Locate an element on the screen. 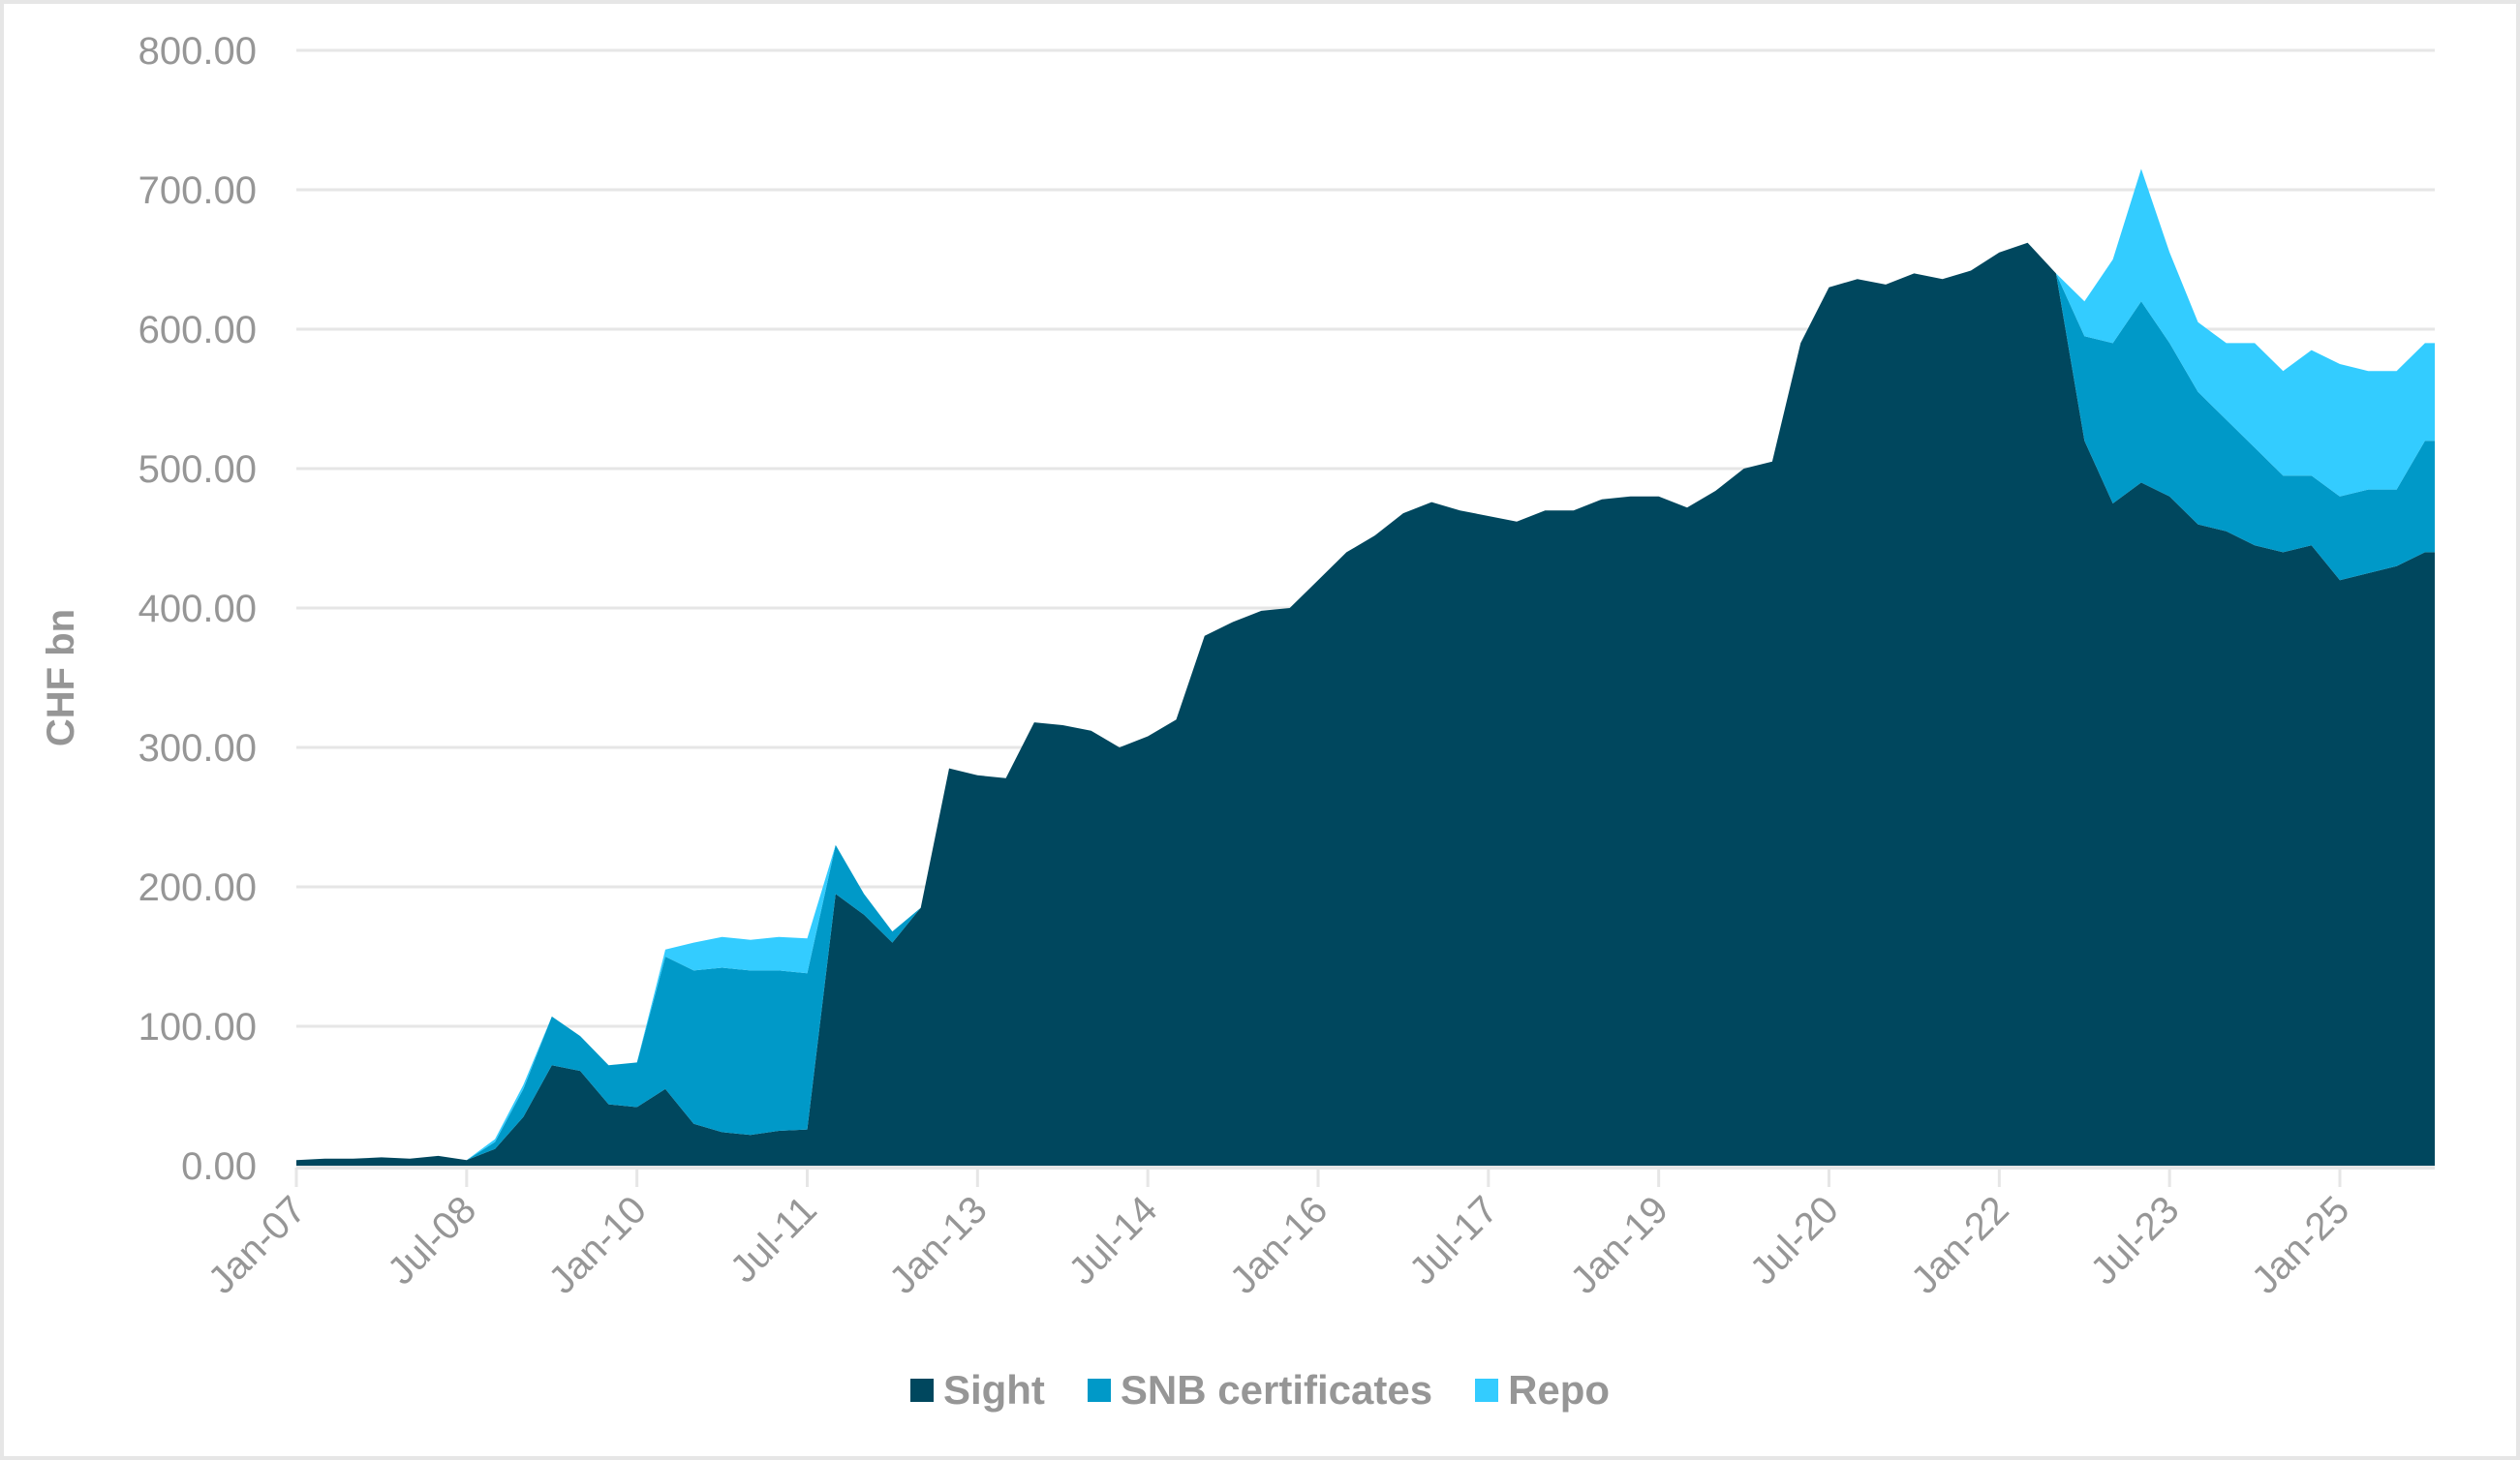 Image resolution: width=2520 pixels, height=1460 pixels. legend: Sight SNB certificates Repo is located at coordinates (1260, 1390).